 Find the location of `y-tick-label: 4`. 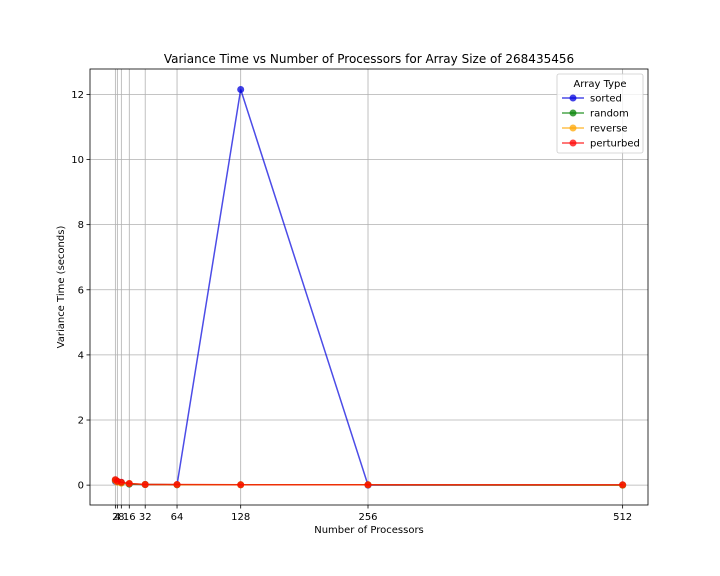

y-tick-label: 4 is located at coordinates (81, 355).